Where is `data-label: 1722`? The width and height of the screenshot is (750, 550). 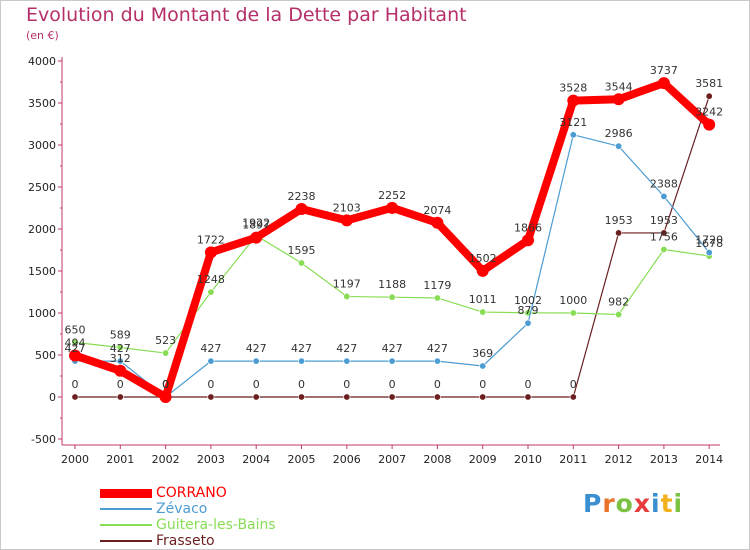 data-label: 1722 is located at coordinates (211, 239).